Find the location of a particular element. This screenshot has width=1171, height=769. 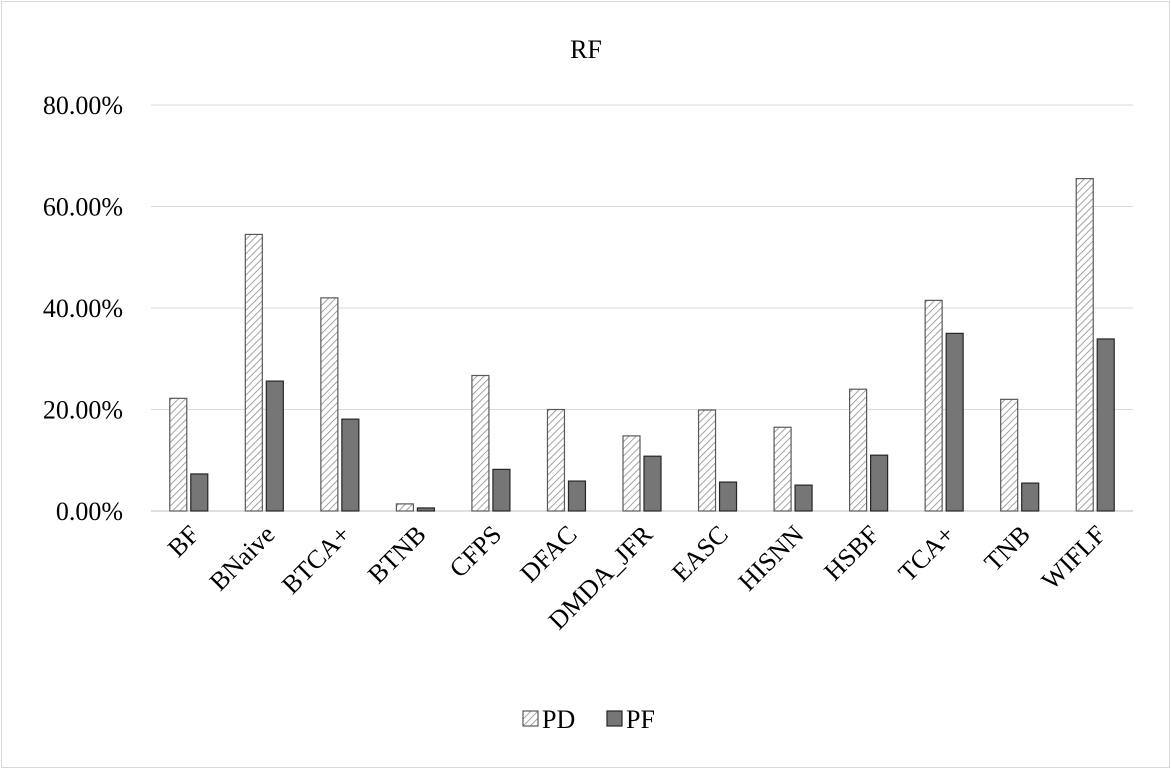

bar-pd-bf is located at coordinates (178, 454).